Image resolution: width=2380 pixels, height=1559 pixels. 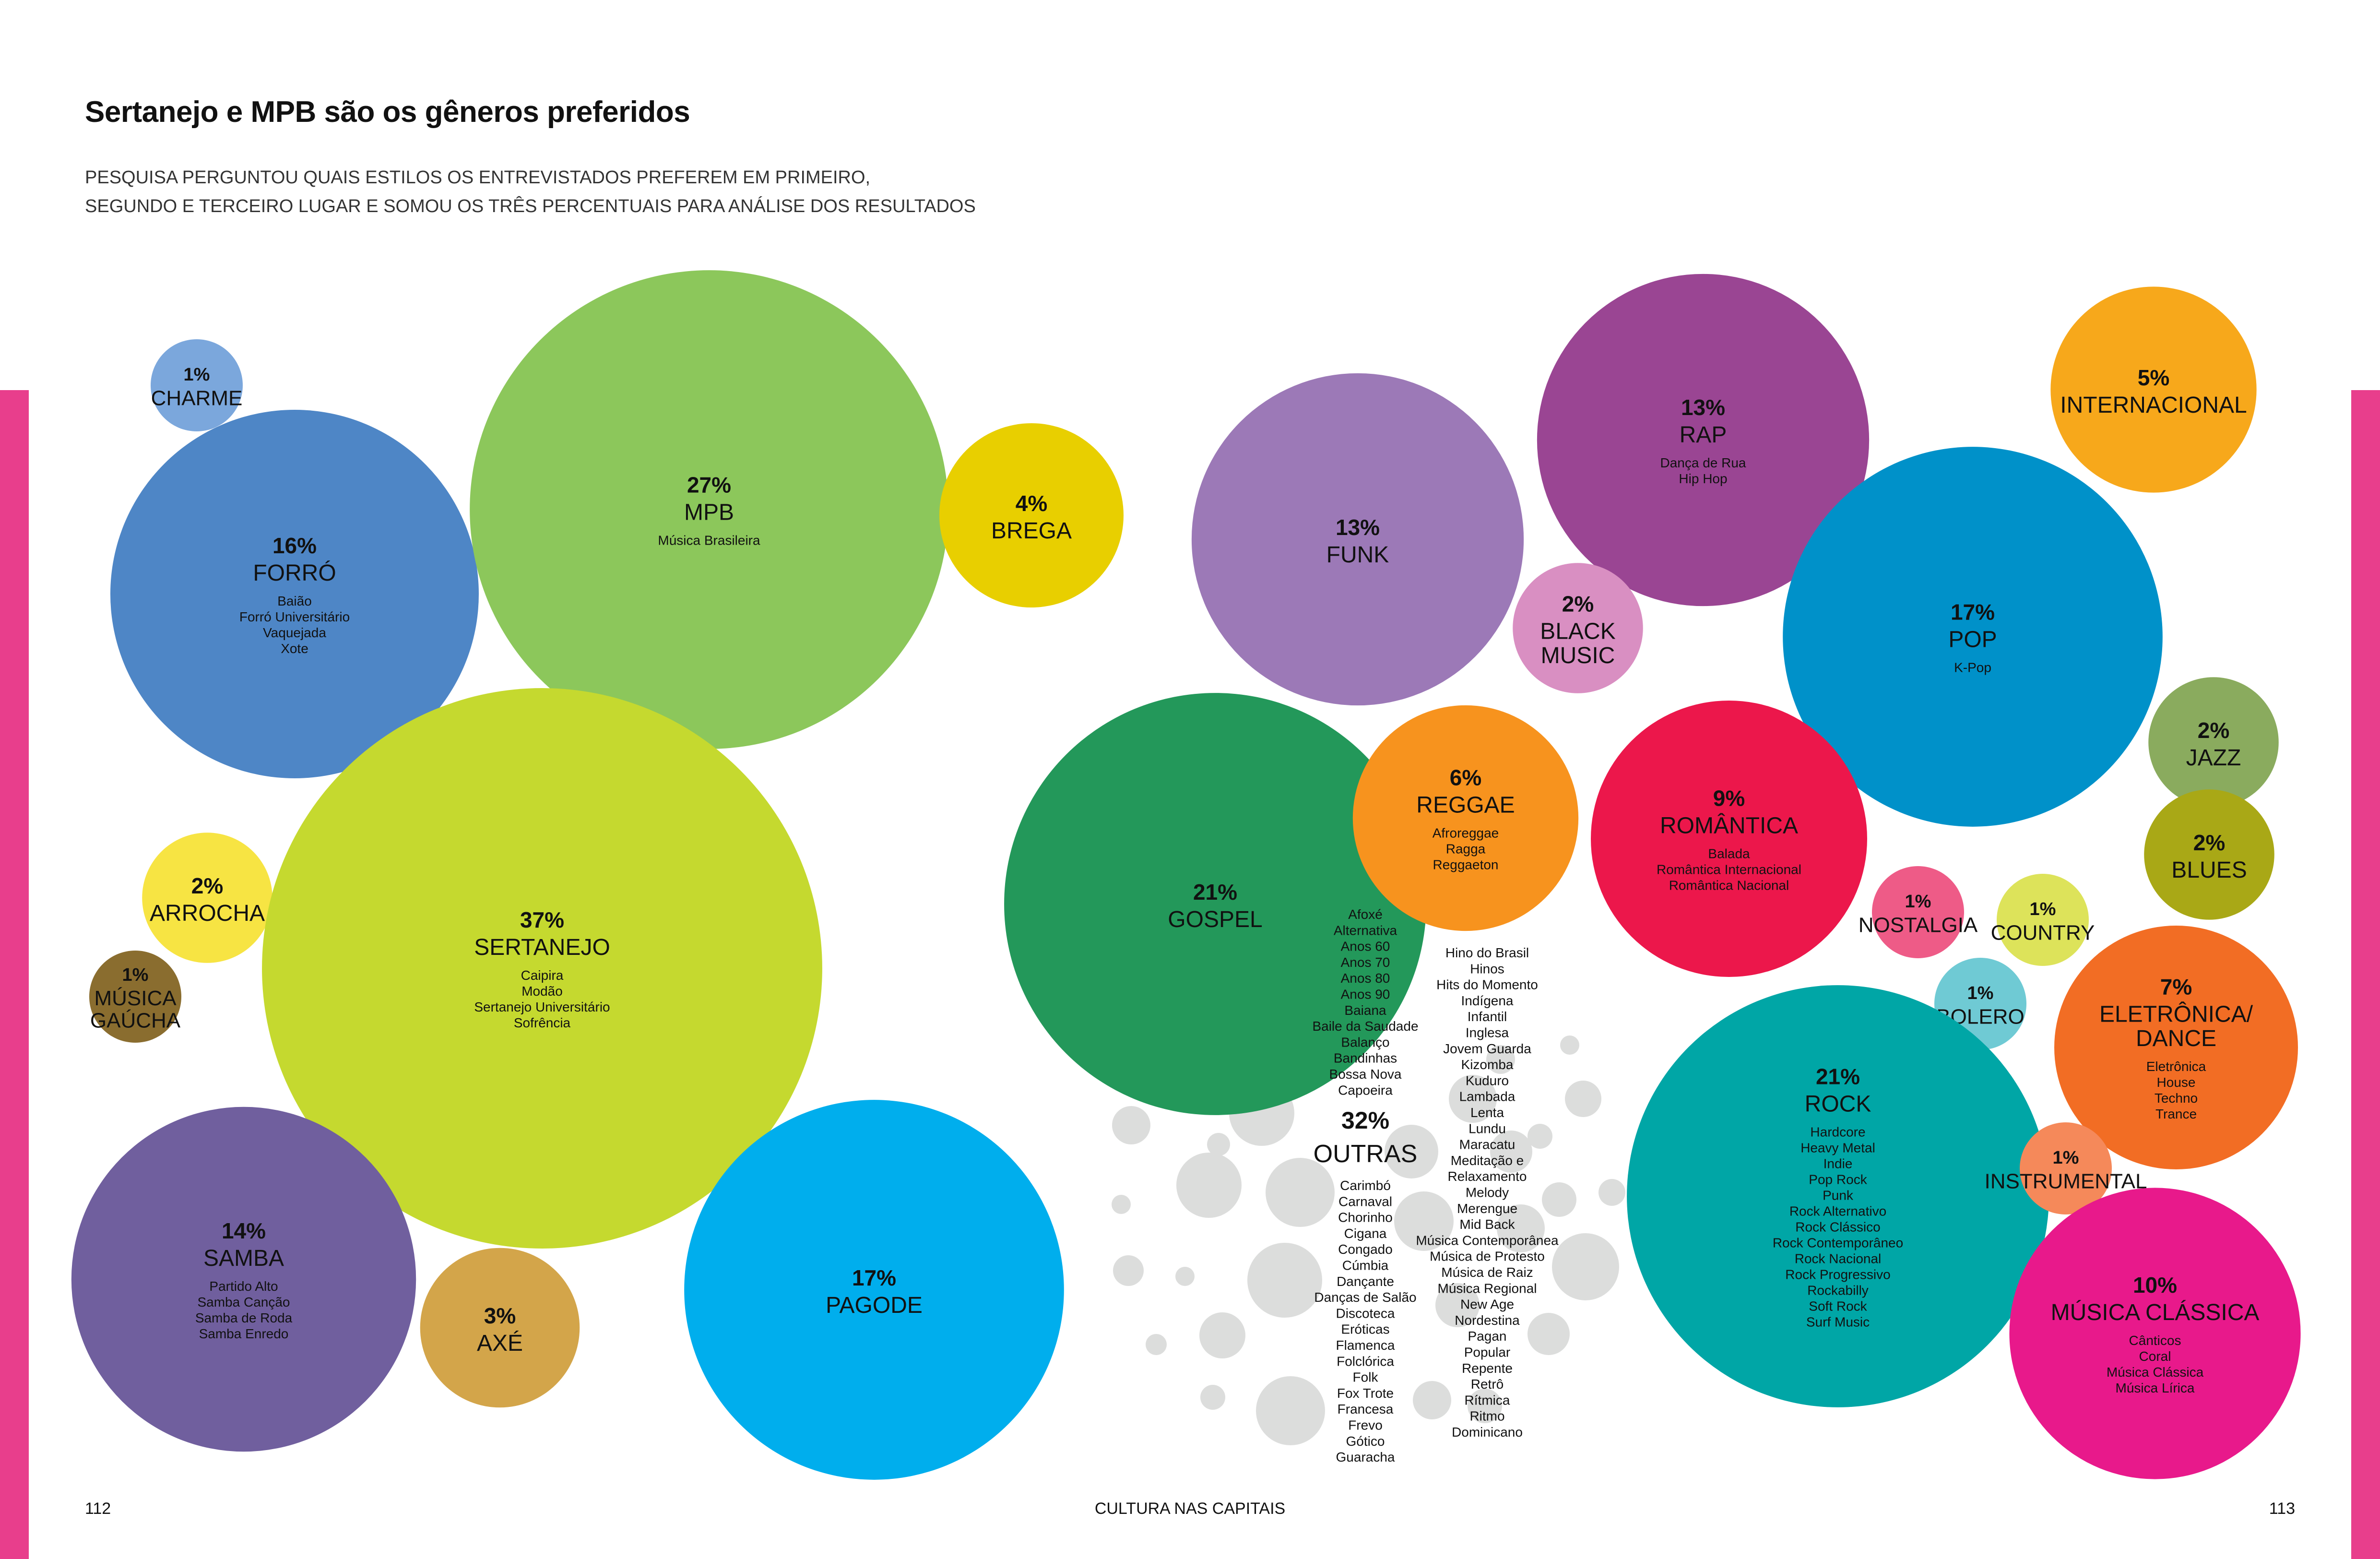 What do you see at coordinates (2176, 1038) in the screenshot?
I see `bubble-genre-name: DANCE` at bounding box center [2176, 1038].